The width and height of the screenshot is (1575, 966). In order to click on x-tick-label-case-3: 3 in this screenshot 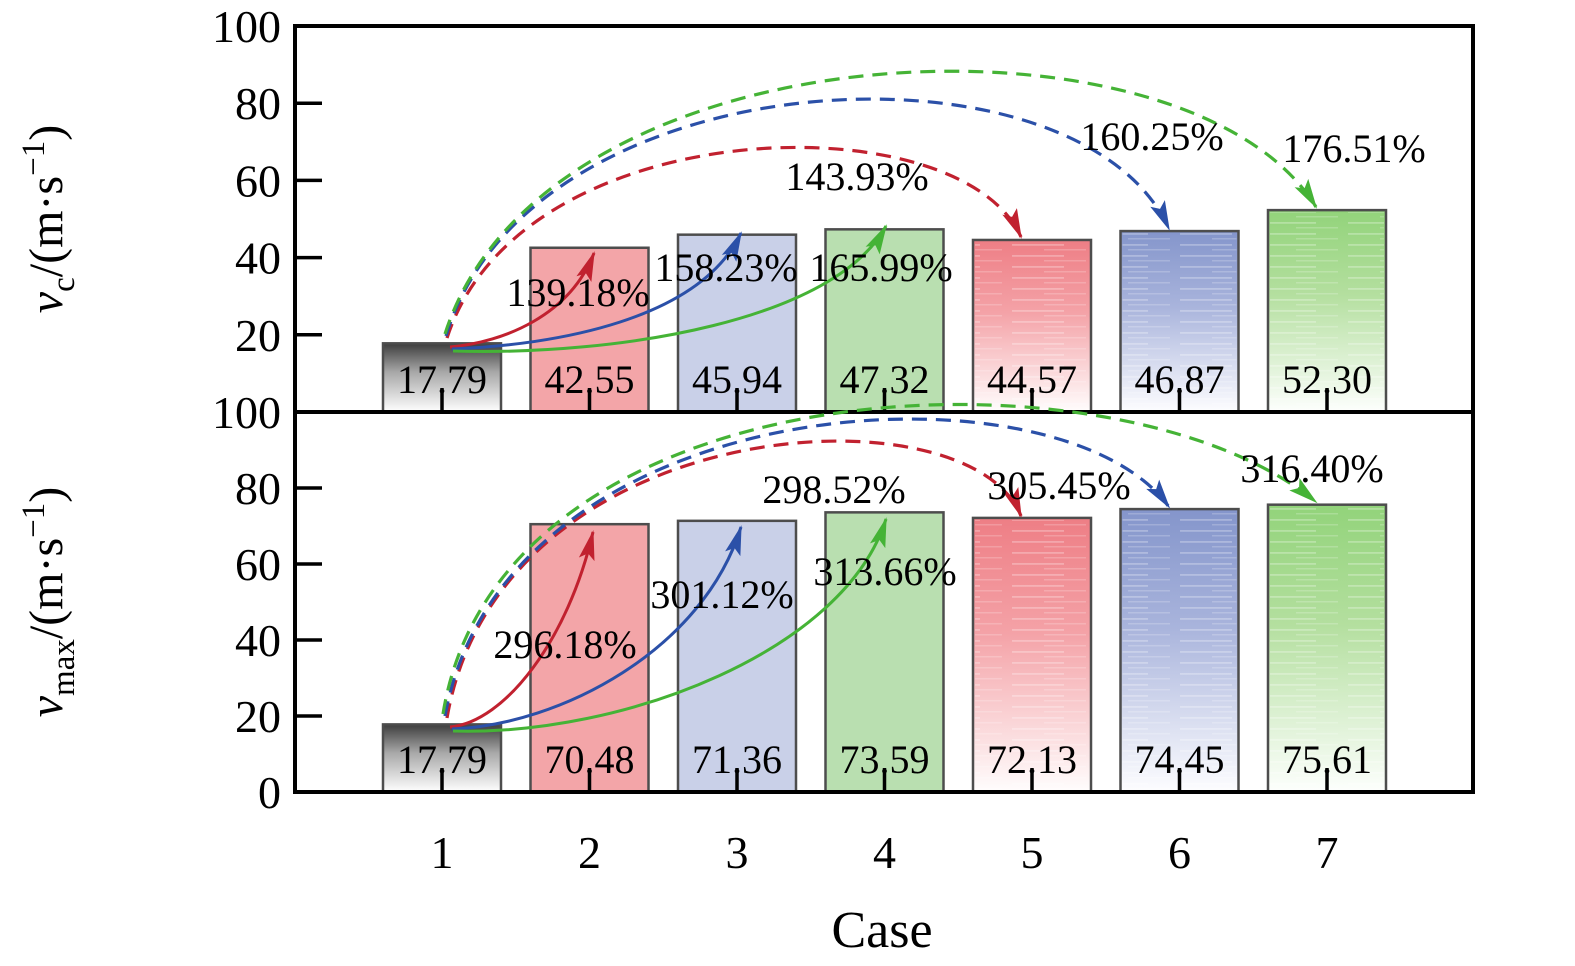, I will do `click(737, 852)`.